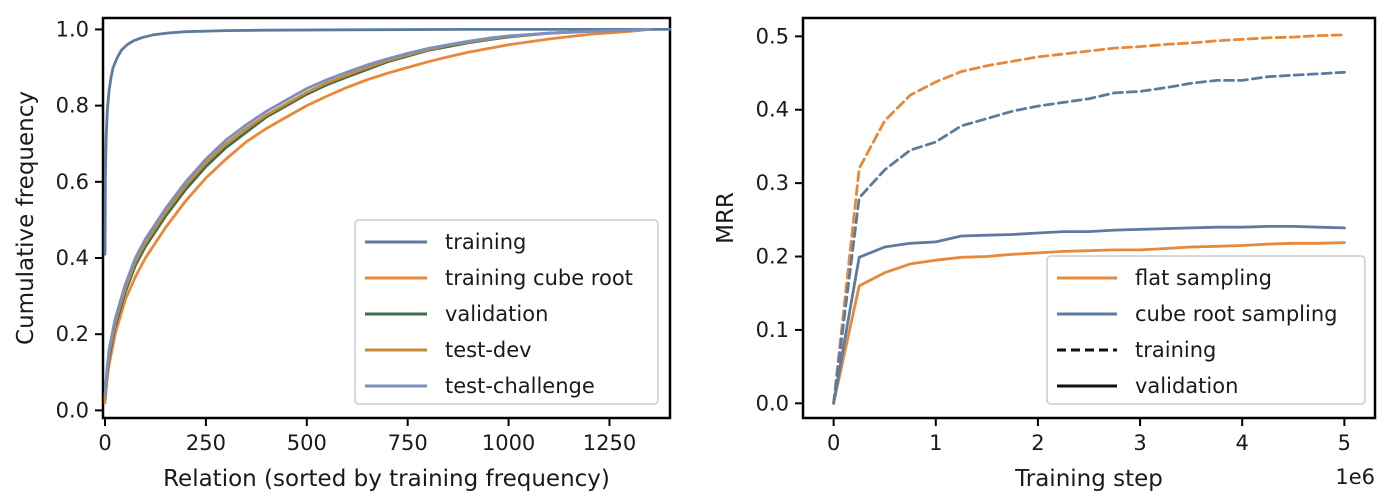 This screenshot has width=1400, height=504. Describe the element at coordinates (508, 443) in the screenshot. I see `x-tick-label: 1000` at that location.